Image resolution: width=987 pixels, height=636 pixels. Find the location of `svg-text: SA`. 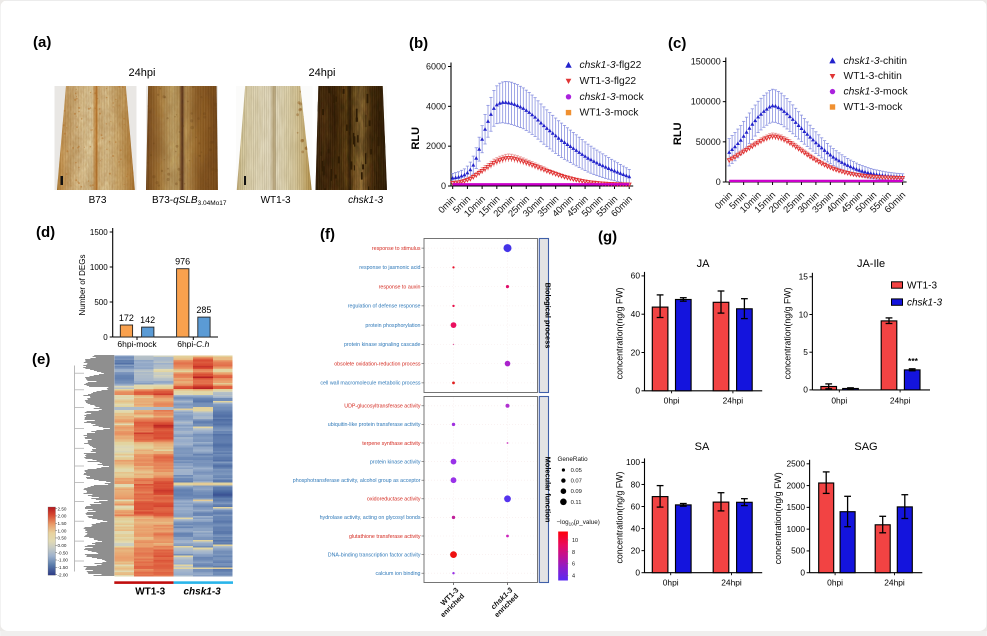

svg-text: SA is located at coordinates (702, 447).